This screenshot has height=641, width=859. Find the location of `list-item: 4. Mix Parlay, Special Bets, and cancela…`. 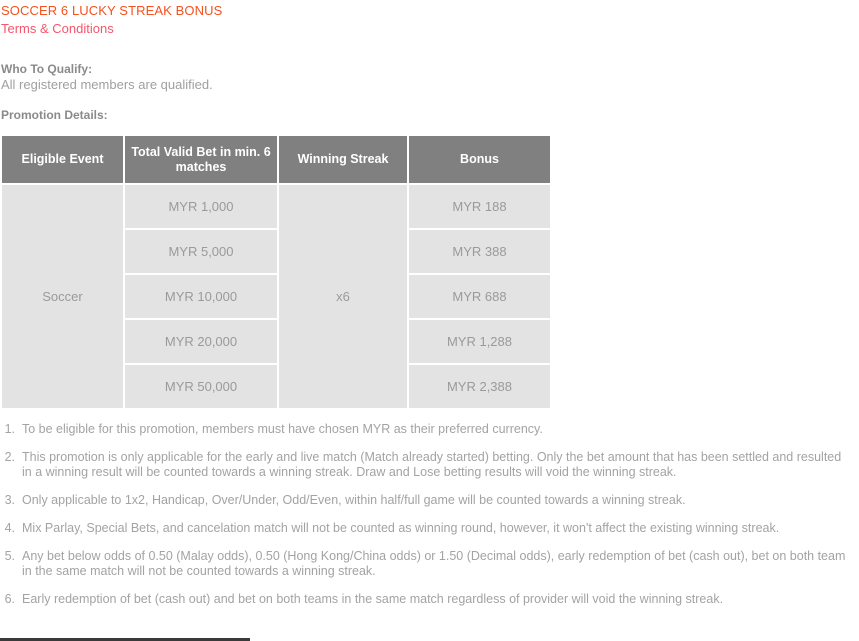

list-item: 4. Mix Parlay, Special Bets, and cancela… is located at coordinates (429, 528).